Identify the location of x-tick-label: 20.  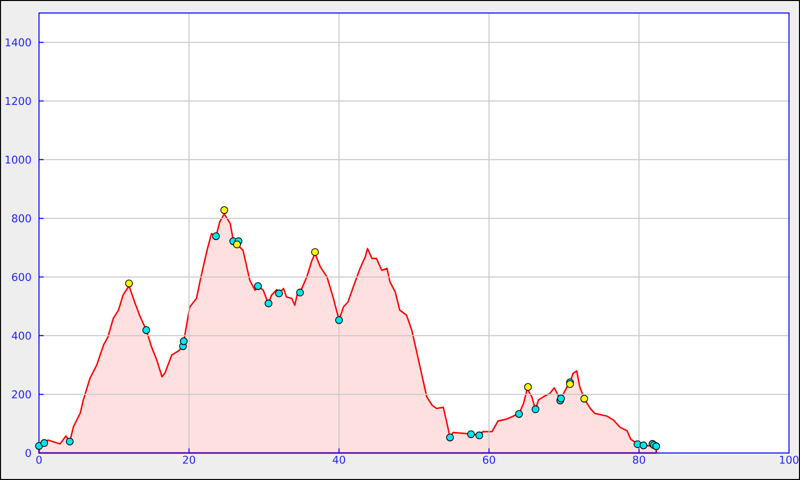
(189, 460).